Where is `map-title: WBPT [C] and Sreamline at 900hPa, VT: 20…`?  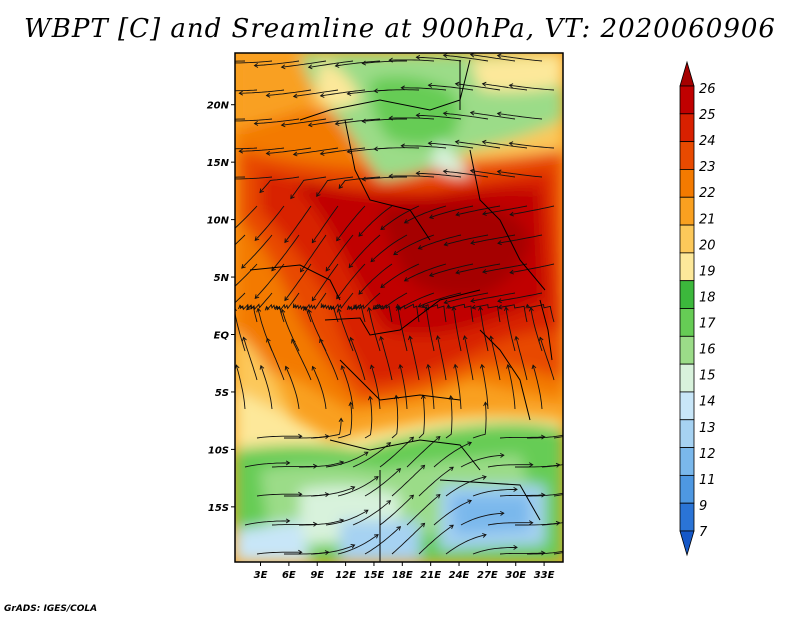
map-title: WBPT [C] and Sreamline at 900hPa, VT: 20… is located at coordinates (400, 29).